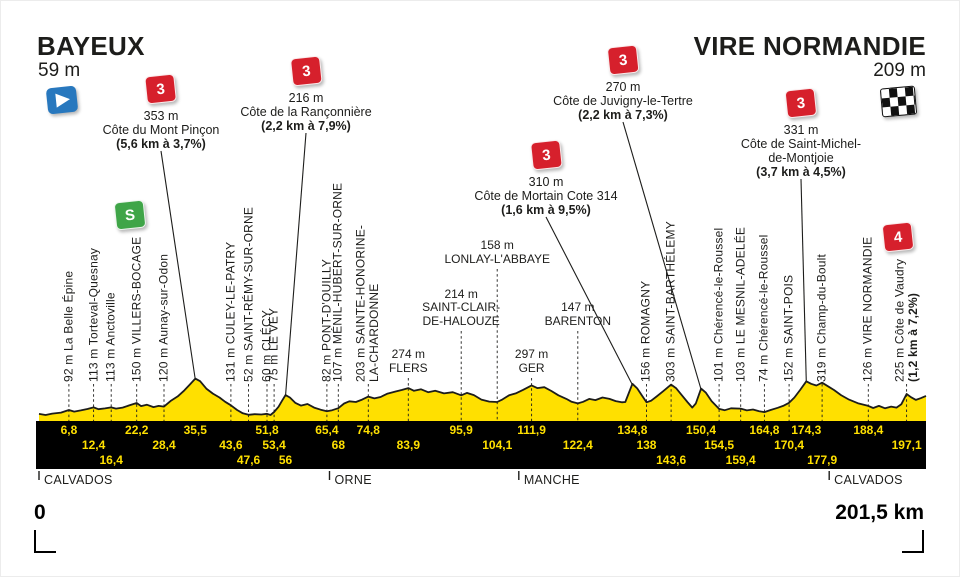 This screenshot has height=577, width=960. Describe the element at coordinates (327, 430) in the screenshot. I see `km-mark: 65,4` at that location.